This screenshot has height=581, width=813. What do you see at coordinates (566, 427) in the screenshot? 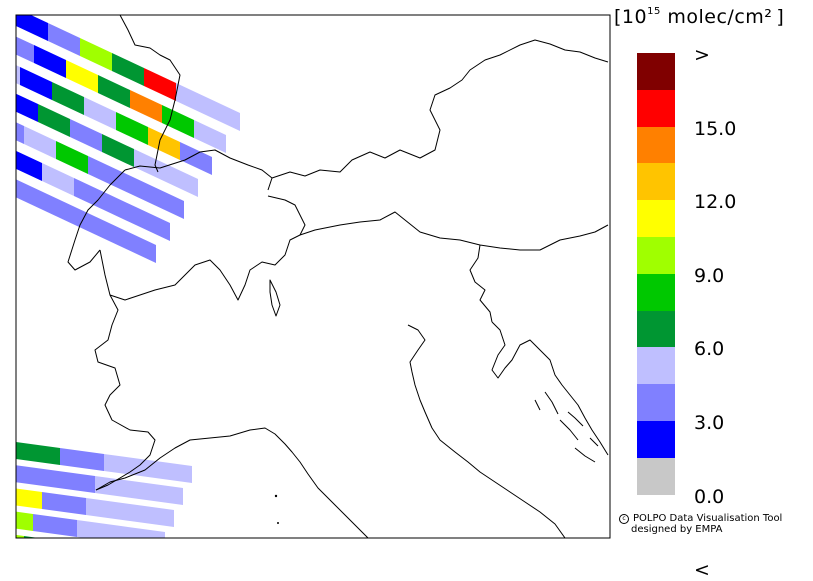
I see `croatian-islands` at bounding box center [566, 427].